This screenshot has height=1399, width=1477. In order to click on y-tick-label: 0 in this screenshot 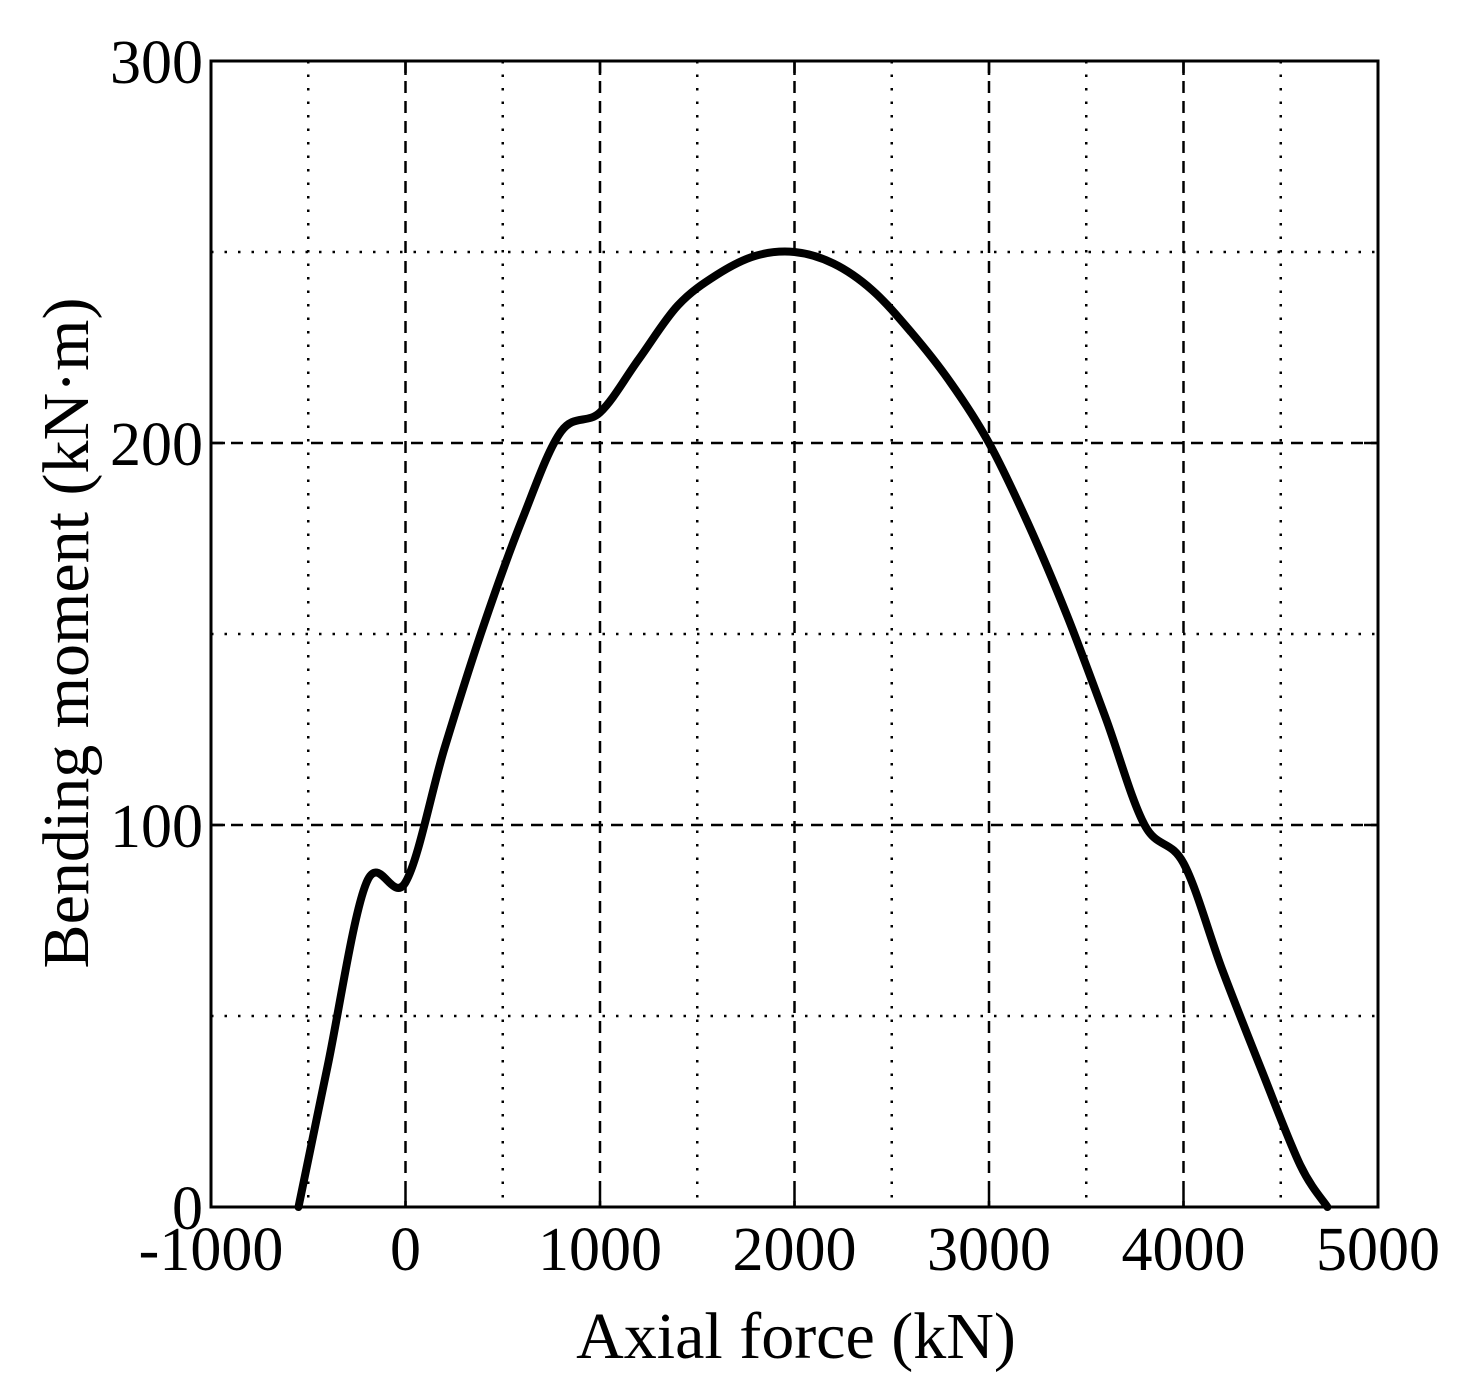, I will do `click(187, 1209)`.